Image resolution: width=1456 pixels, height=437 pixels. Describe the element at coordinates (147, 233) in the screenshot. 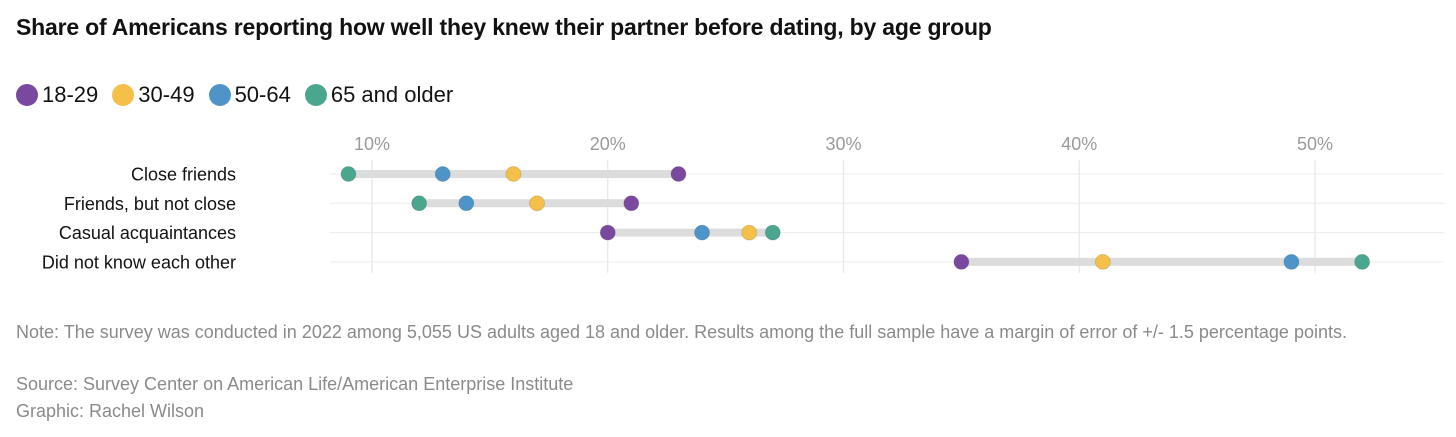

I see `category-label: Casual acquaintances` at that location.